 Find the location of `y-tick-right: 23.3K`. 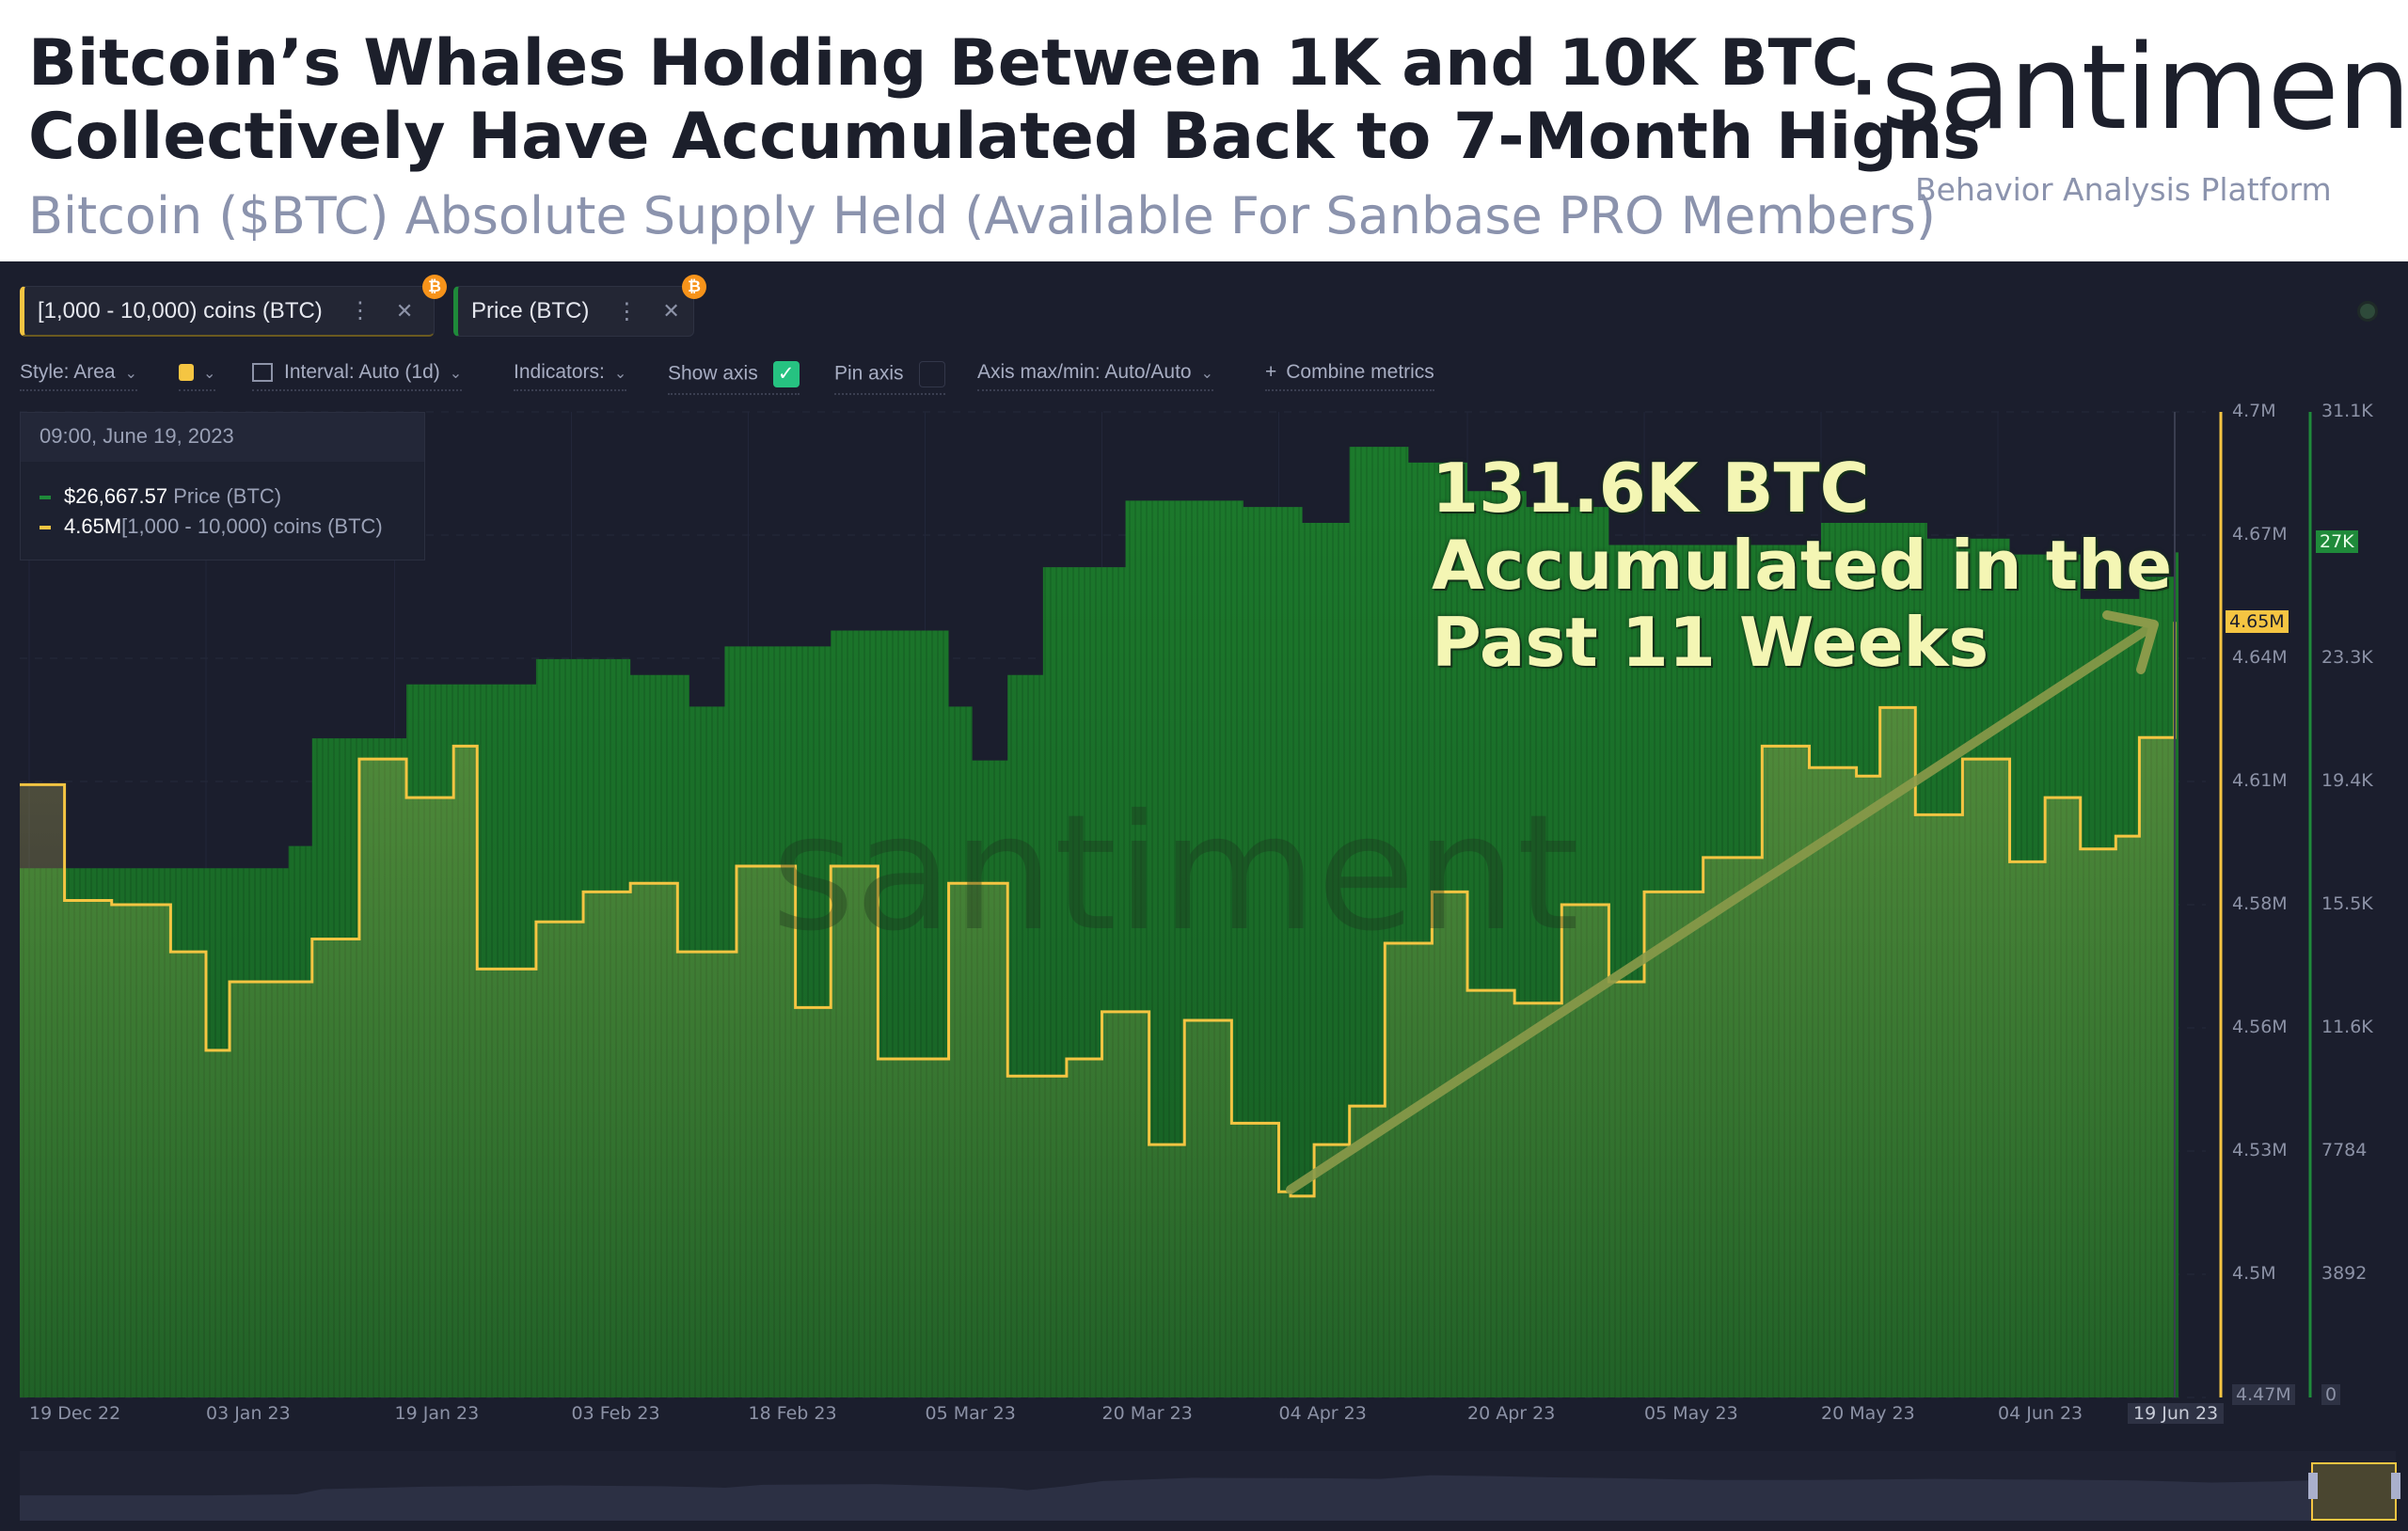

y-tick-right: 23.3K is located at coordinates (2347, 657).